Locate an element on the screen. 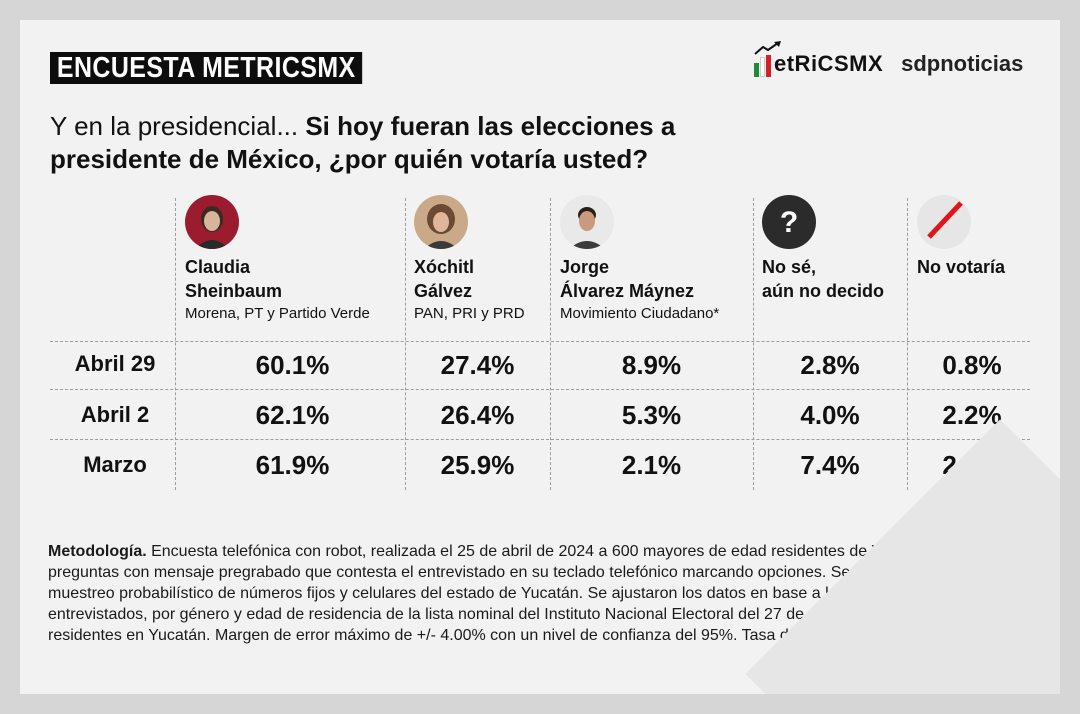  candidate-name: Jorge Álvarez Máynez is located at coordinates (627, 279).